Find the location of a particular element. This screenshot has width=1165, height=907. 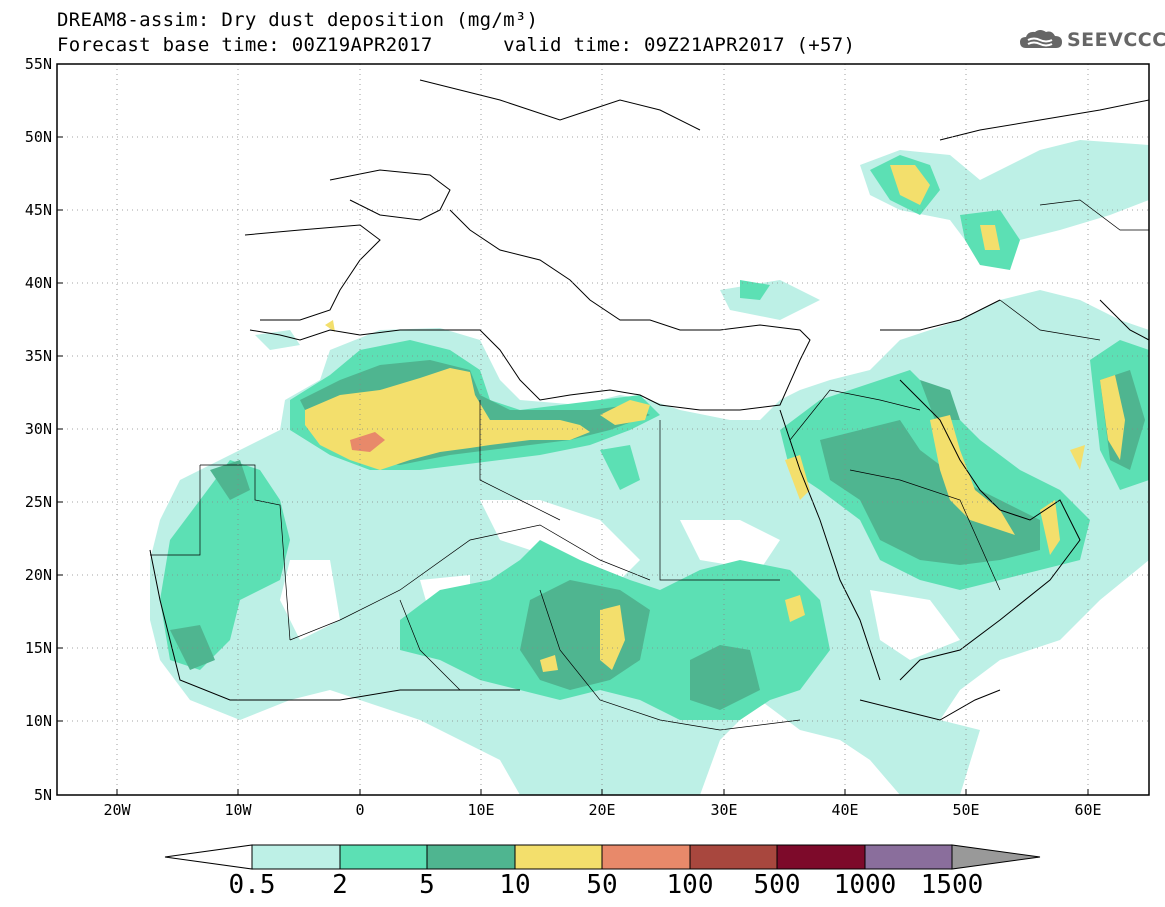

colorbar-label: 2 is located at coordinates (340, 885).